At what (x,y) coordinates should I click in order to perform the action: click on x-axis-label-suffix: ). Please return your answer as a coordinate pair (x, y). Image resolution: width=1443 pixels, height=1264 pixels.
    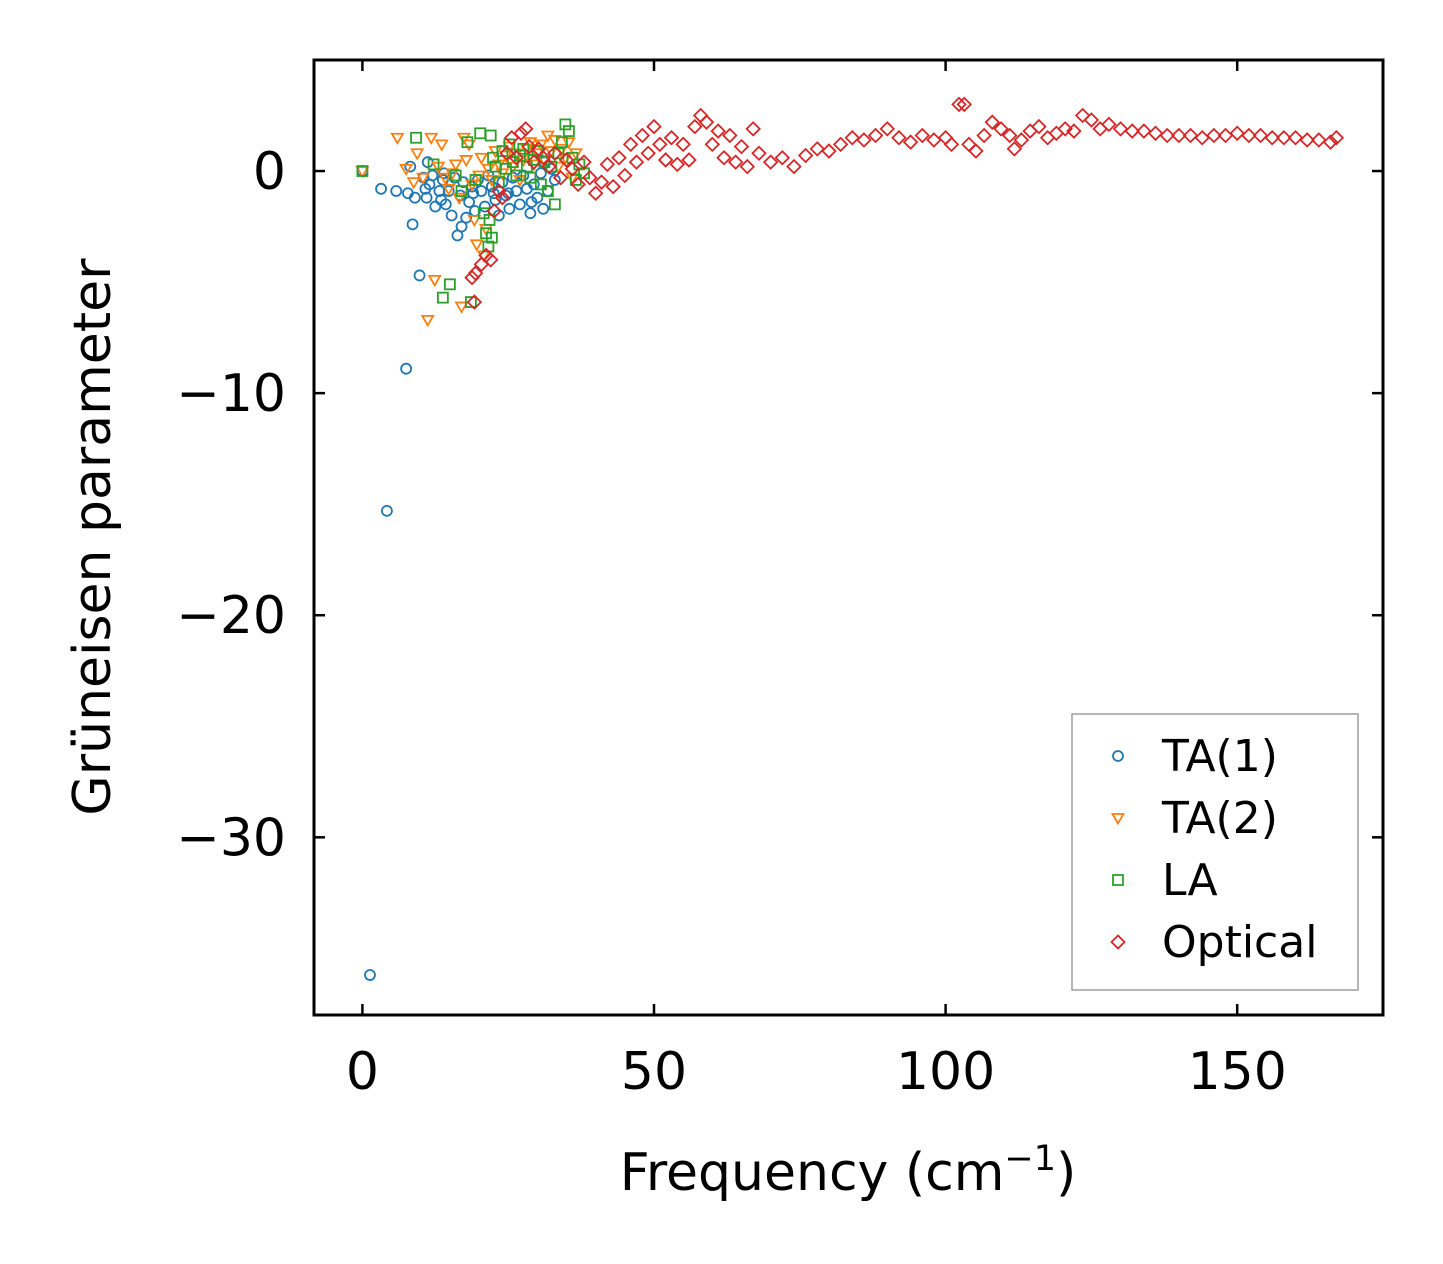
    Looking at the image, I should click on (1066, 1173).